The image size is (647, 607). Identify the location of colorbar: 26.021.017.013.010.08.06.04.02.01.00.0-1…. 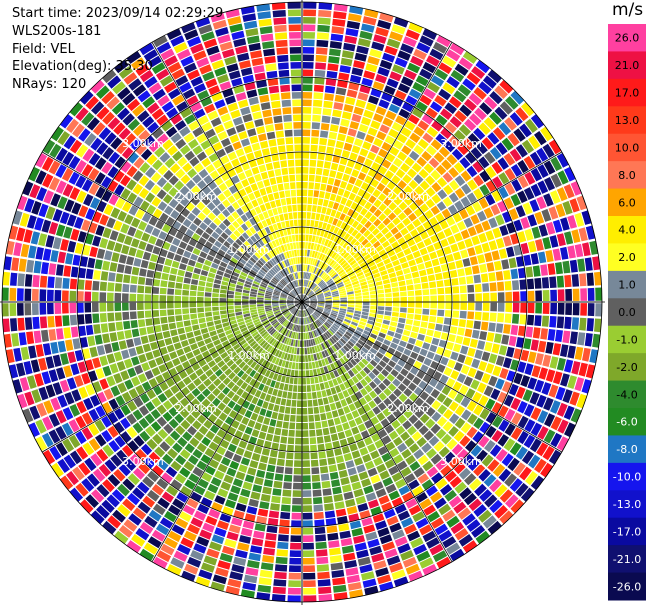
(627, 312).